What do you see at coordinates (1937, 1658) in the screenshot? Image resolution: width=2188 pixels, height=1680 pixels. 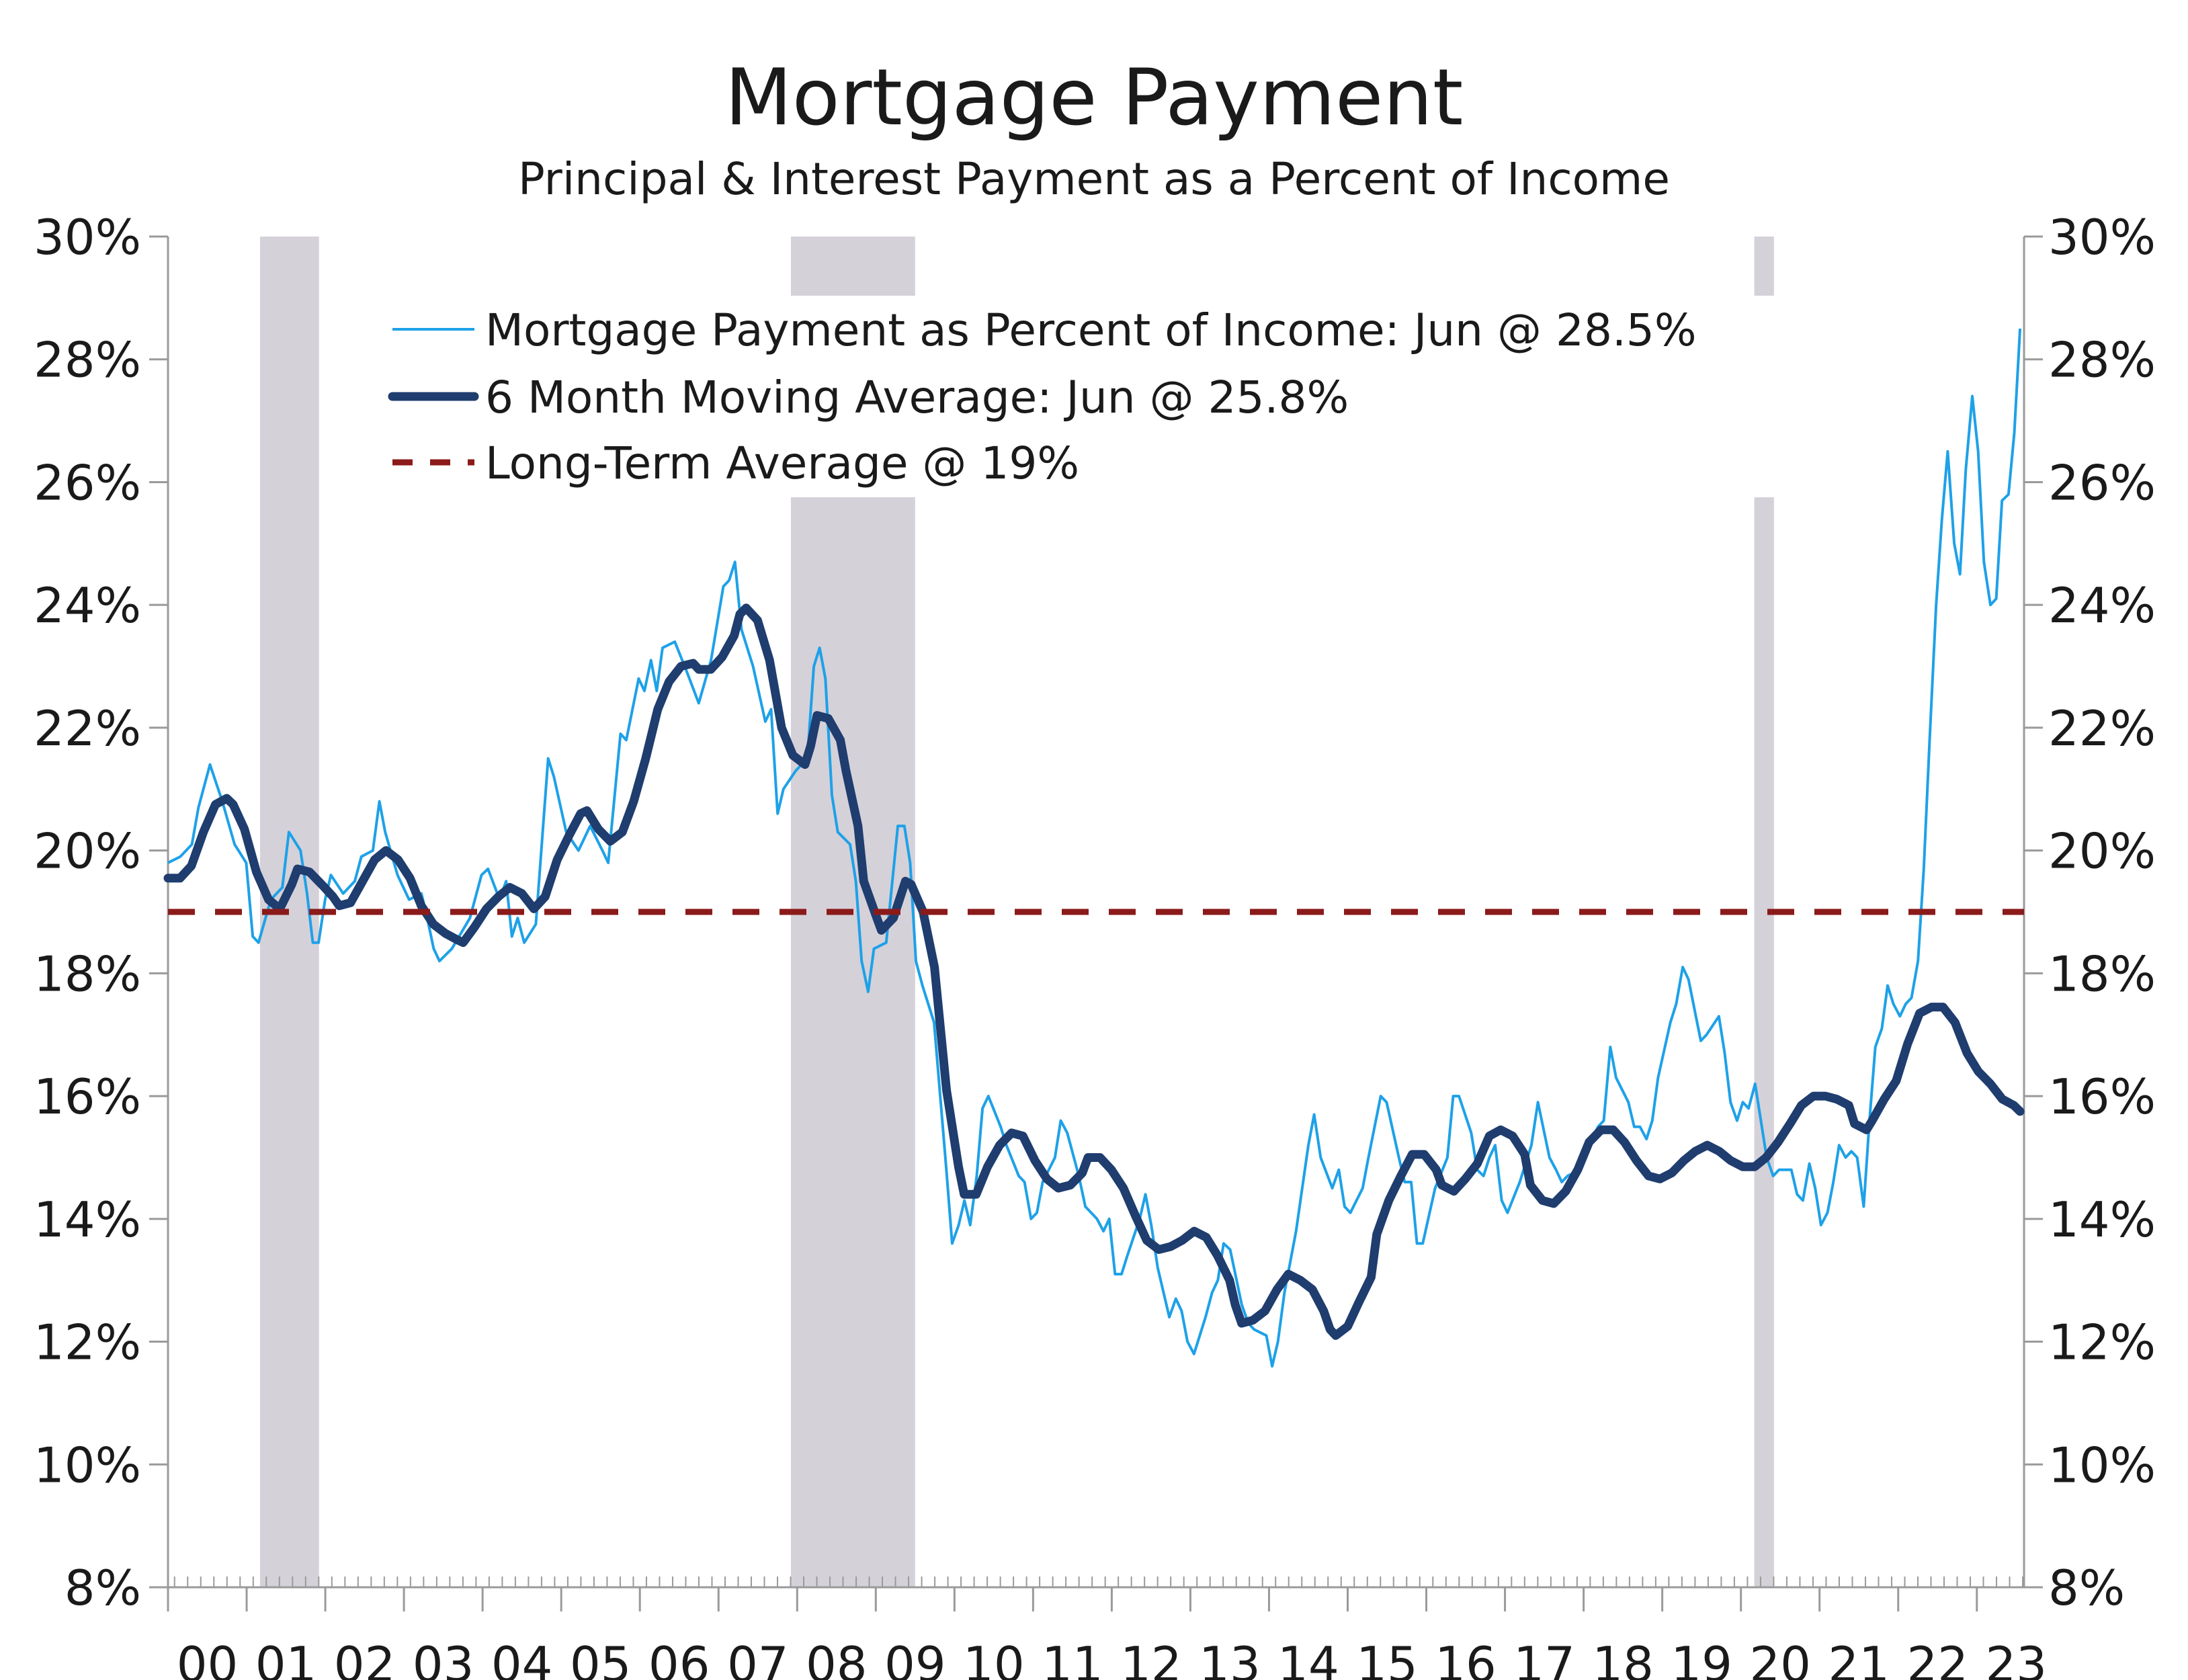 I see `x-tick-label: 22` at bounding box center [1937, 1658].